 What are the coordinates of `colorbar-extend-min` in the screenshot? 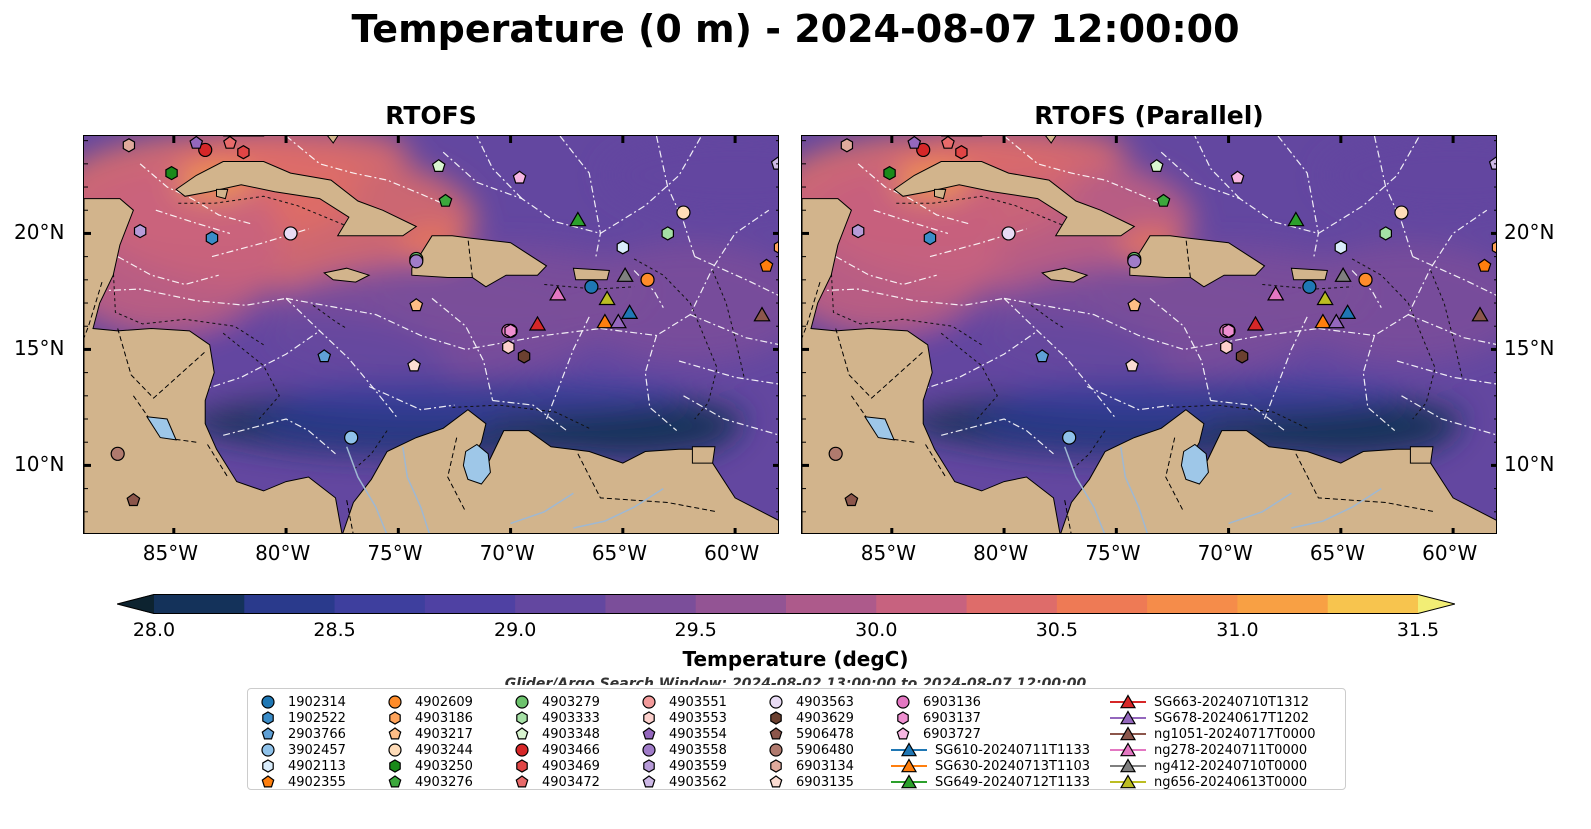 It's located at (135, 604).